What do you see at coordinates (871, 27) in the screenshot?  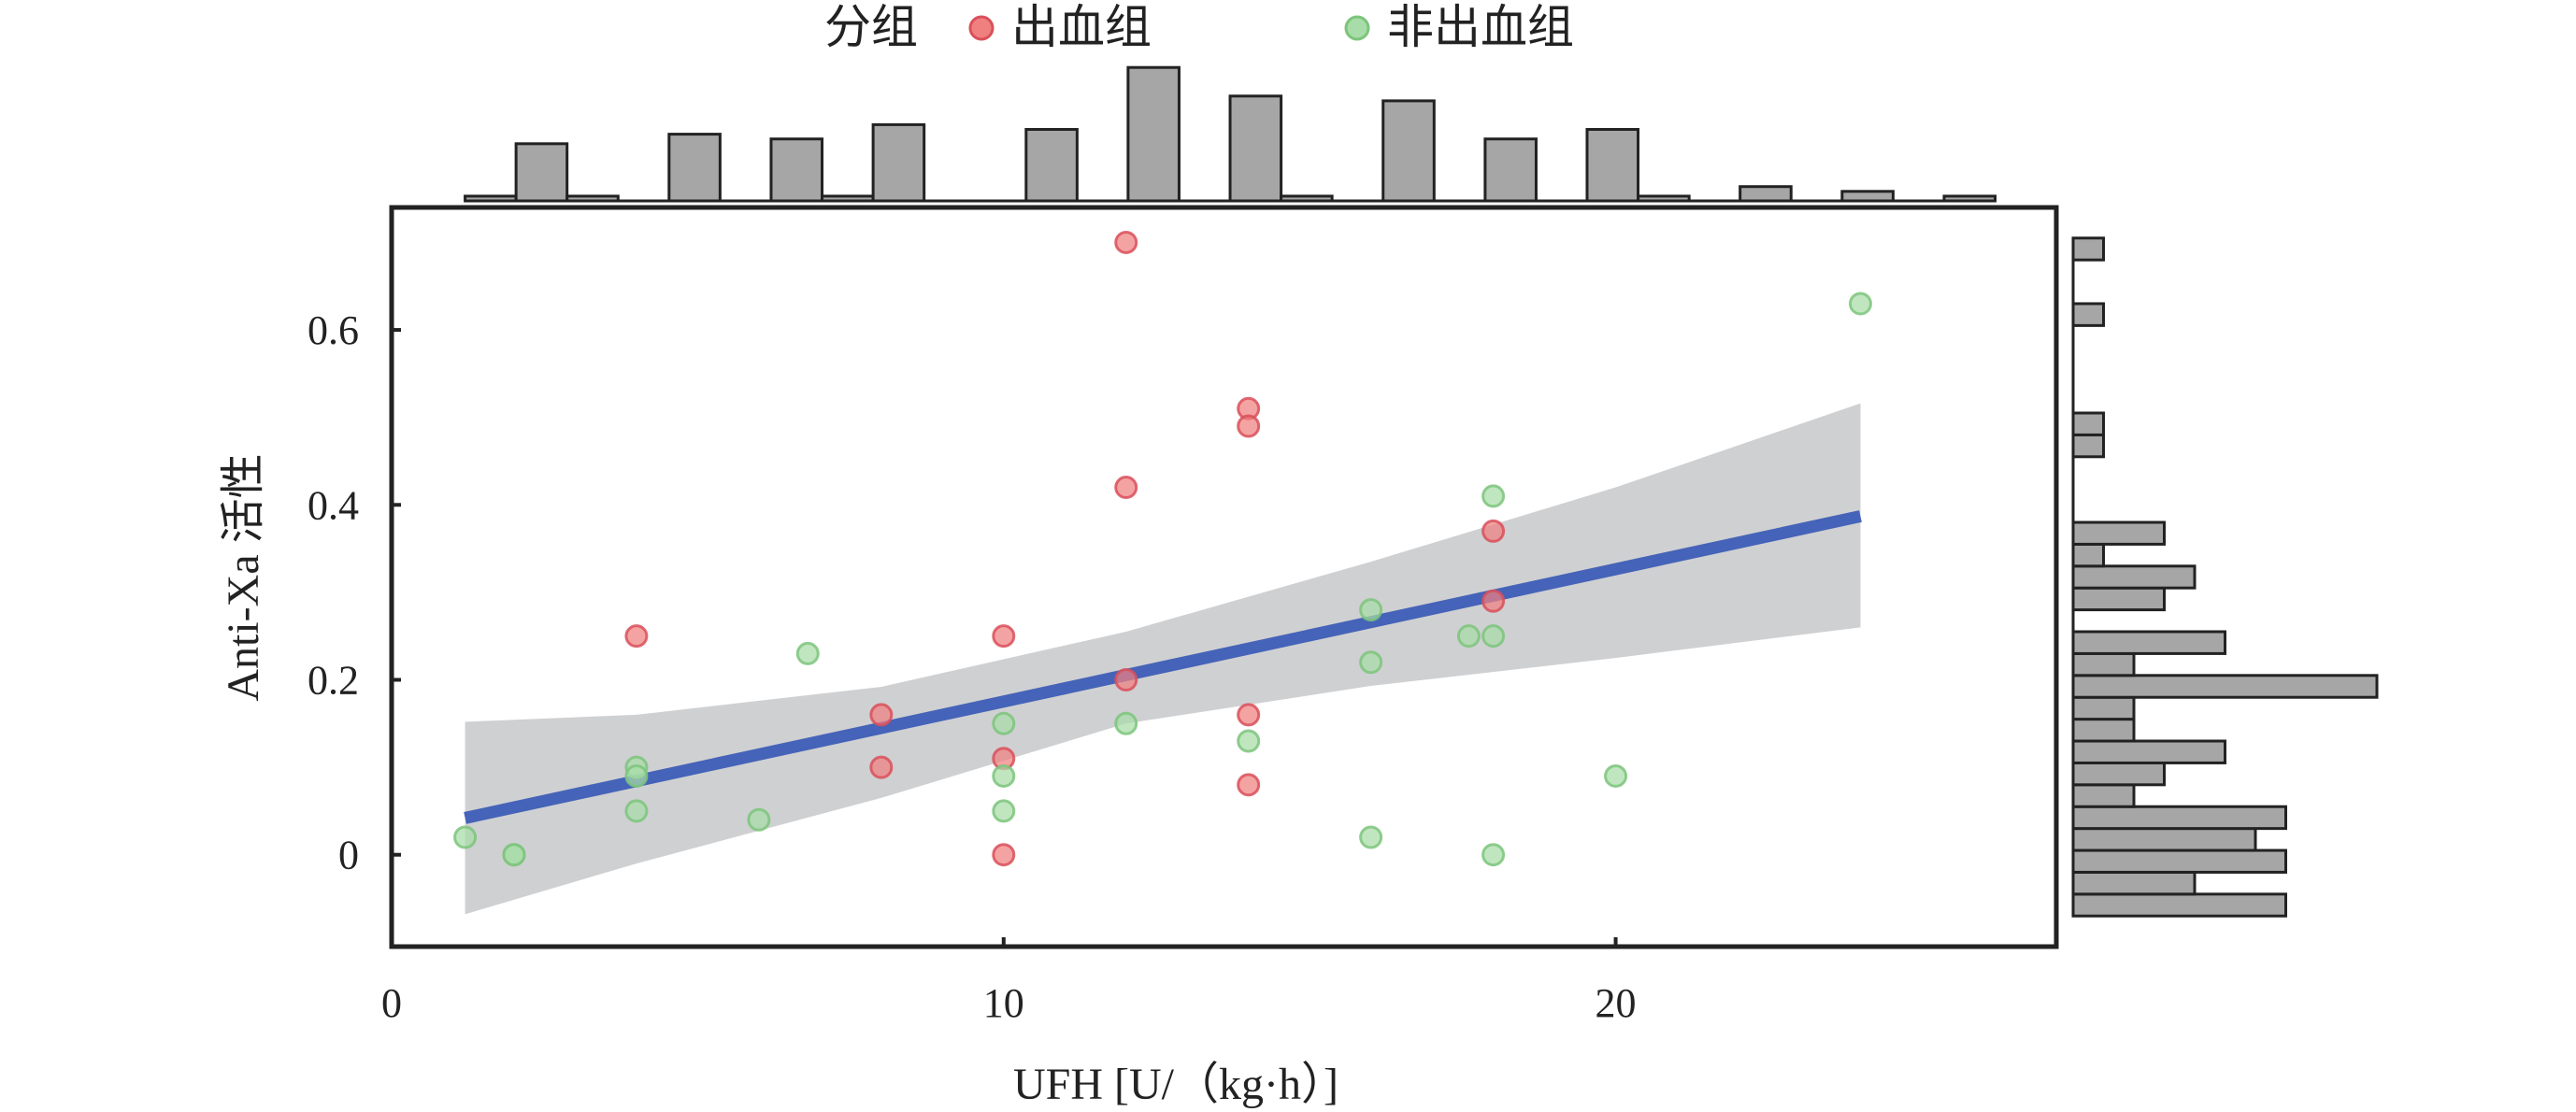 I see `legend-title: 分组` at bounding box center [871, 27].